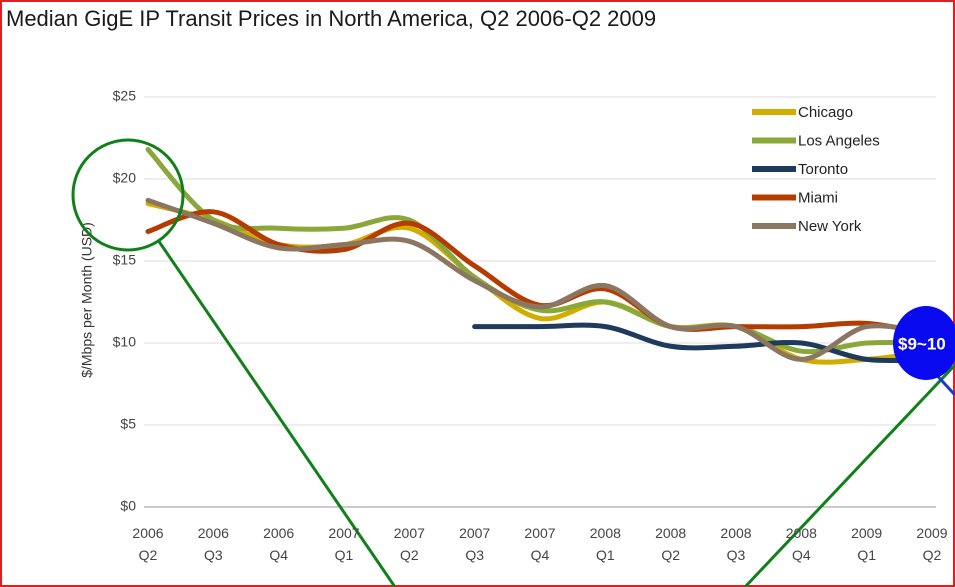  I want to click on y-tick-label: $20, so click(125, 178).